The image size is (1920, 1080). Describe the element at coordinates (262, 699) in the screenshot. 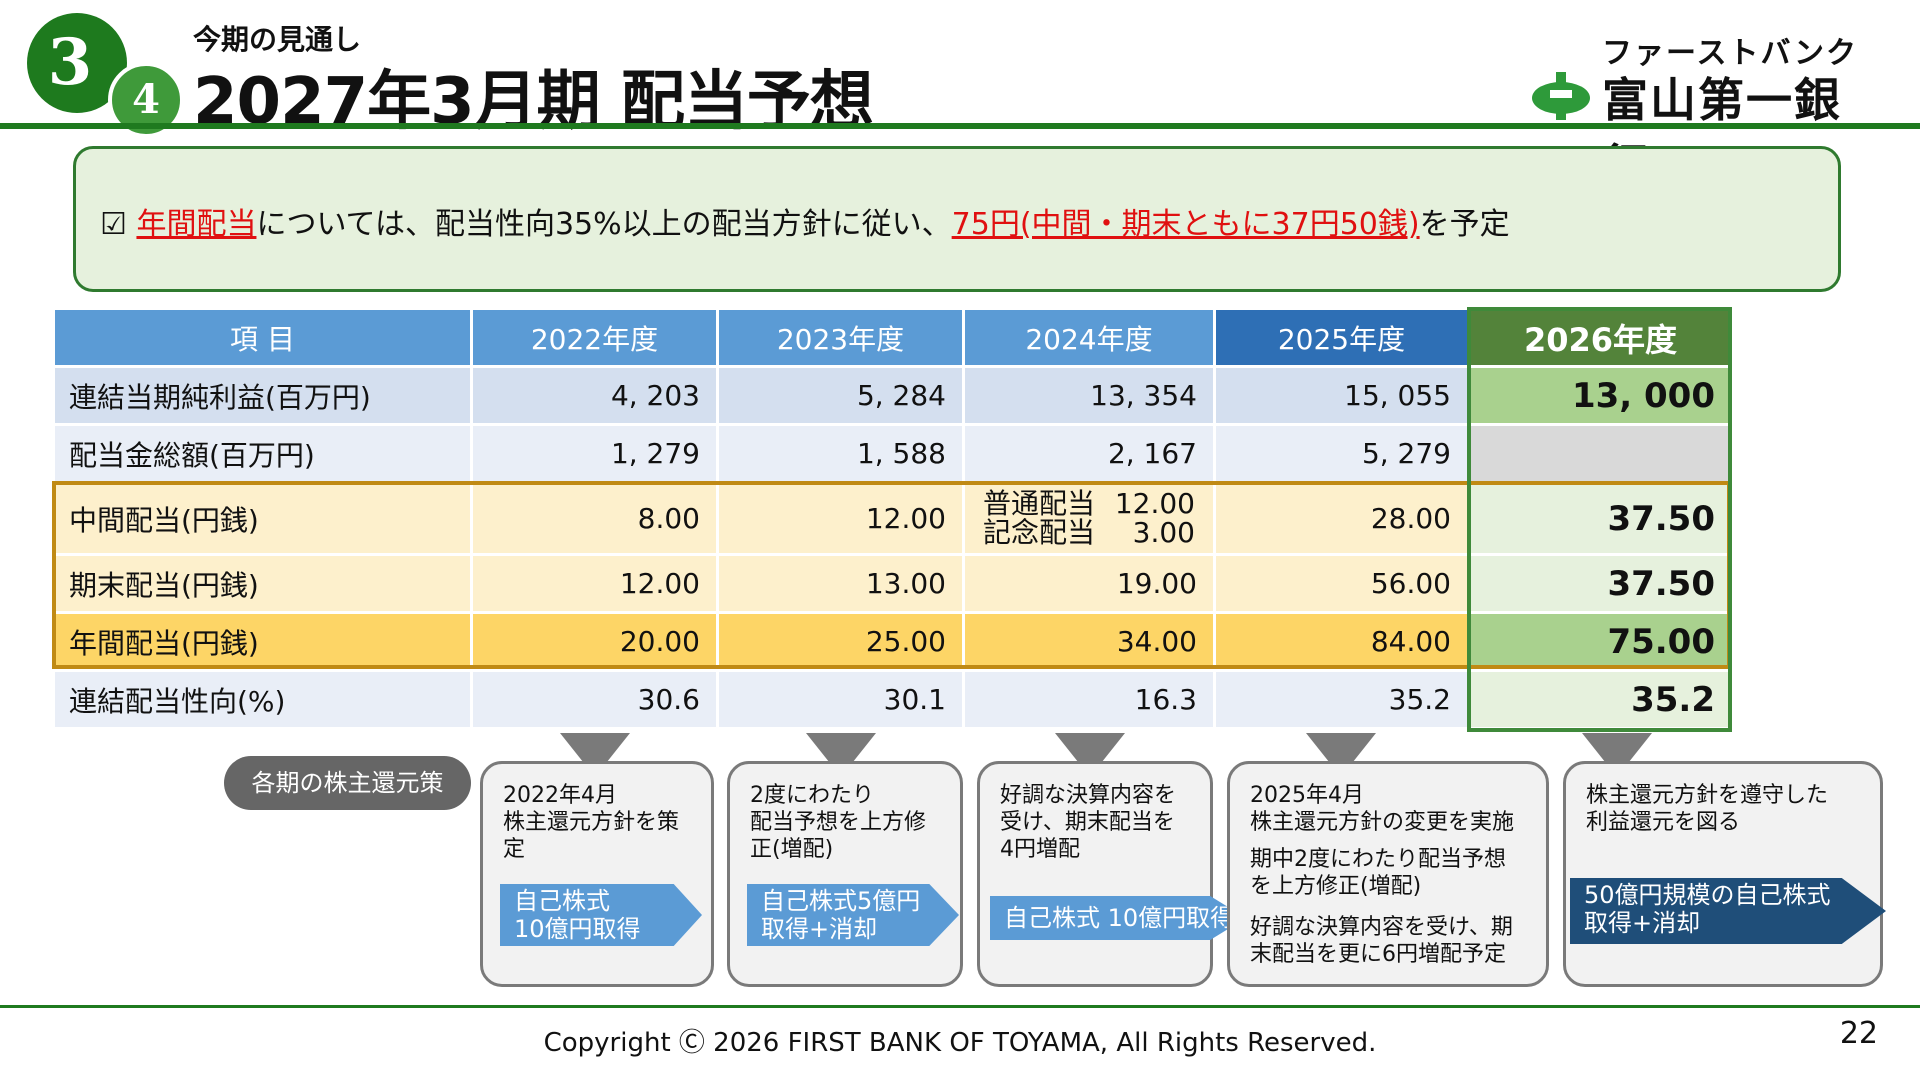

I see `row-label: 連結配当性向(%)` at that location.